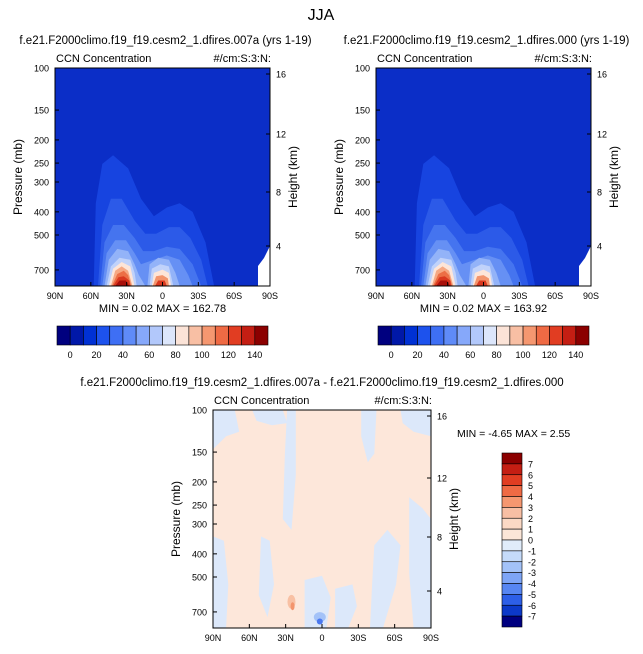  What do you see at coordinates (555, 296) in the screenshot?
I see `x-tick-label: 60S` at bounding box center [555, 296].